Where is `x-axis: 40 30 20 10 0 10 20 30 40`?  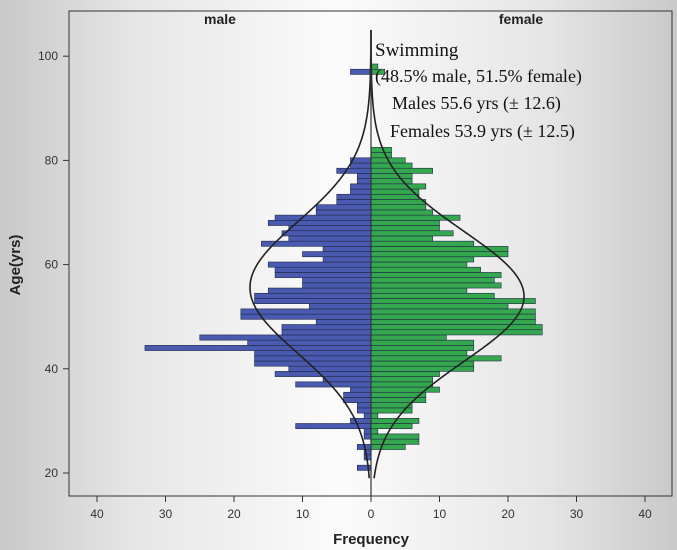 x-axis: 40 30 20 10 0 10 20 30 40 is located at coordinates (371, 508).